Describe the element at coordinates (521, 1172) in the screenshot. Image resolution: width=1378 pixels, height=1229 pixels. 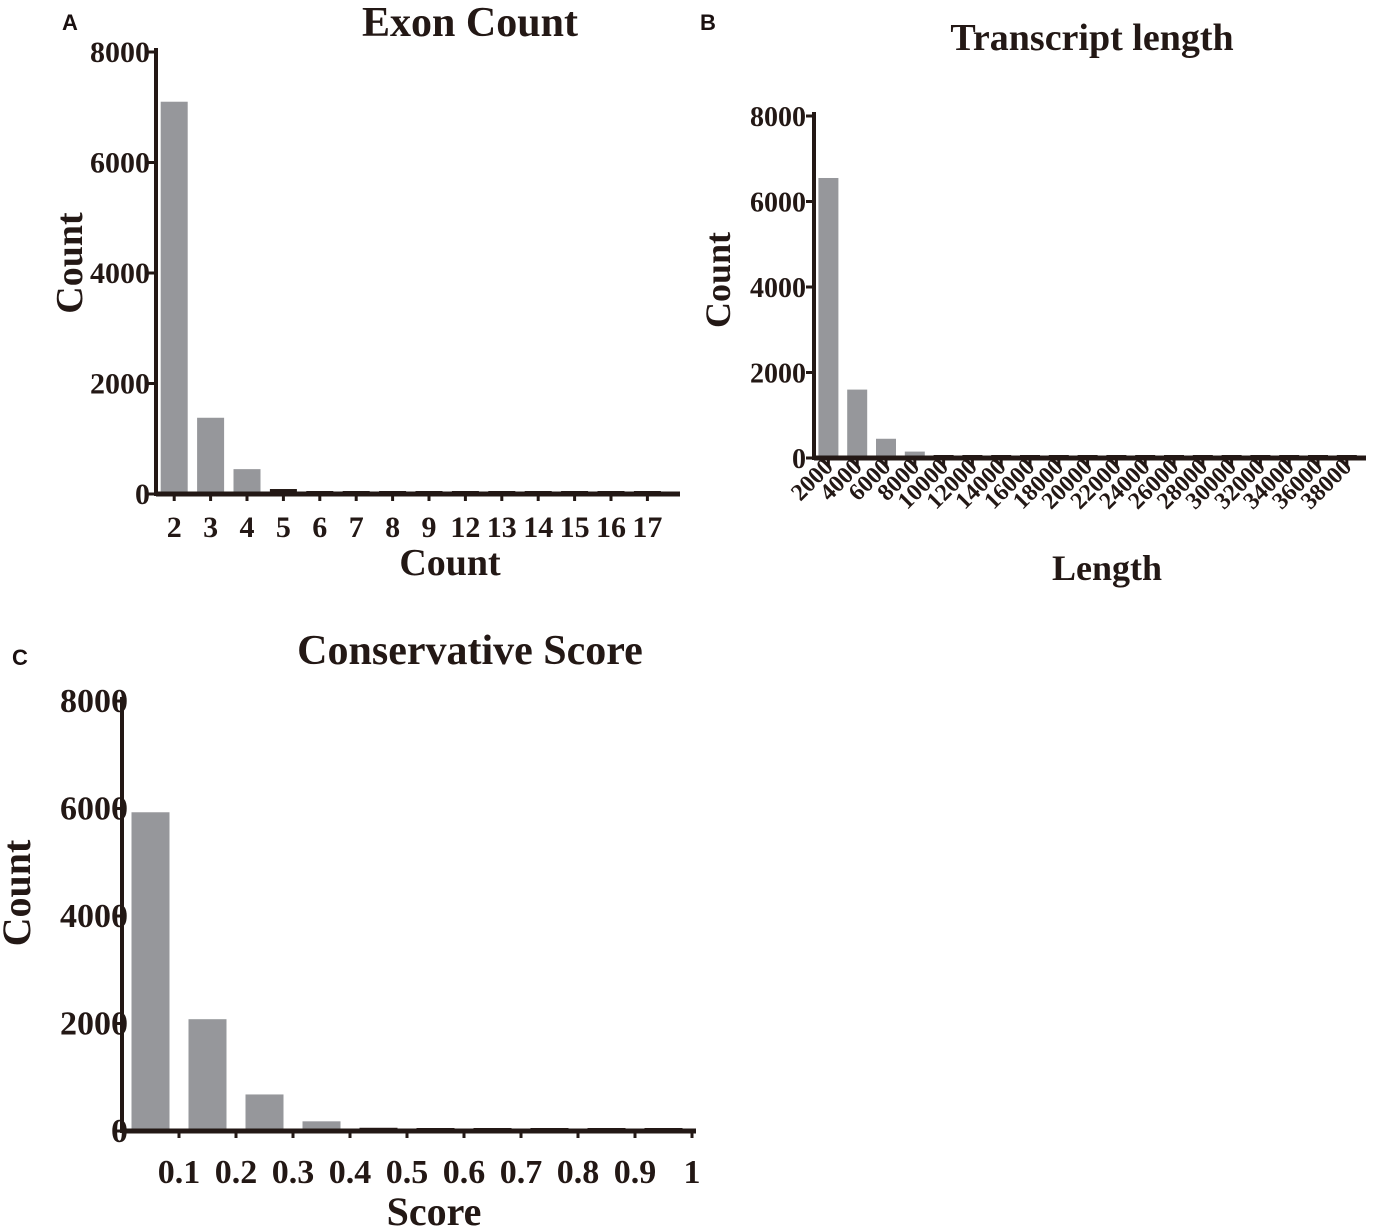
I see `x-tick-label: 0.7` at that location.